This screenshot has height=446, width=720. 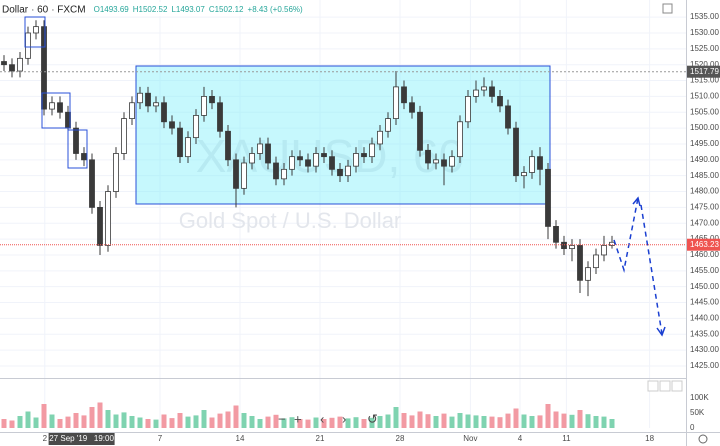 What do you see at coordinates (470, 438) in the screenshot?
I see `x-tick-label: Nov` at bounding box center [470, 438].